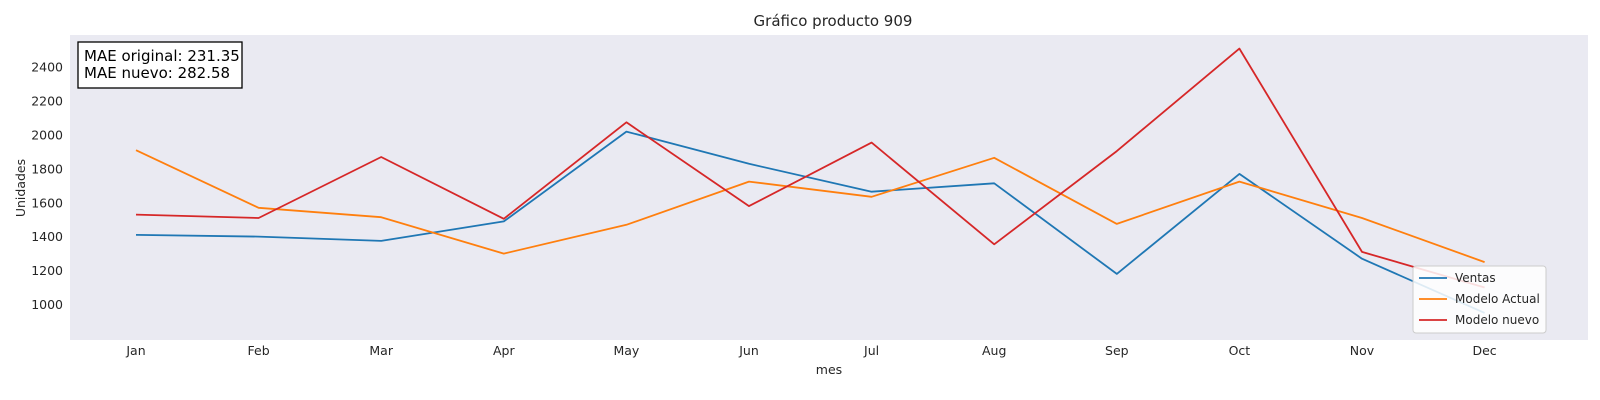  Describe the element at coordinates (47, 270) in the screenshot. I see `y-tick-label: 1200` at that location.